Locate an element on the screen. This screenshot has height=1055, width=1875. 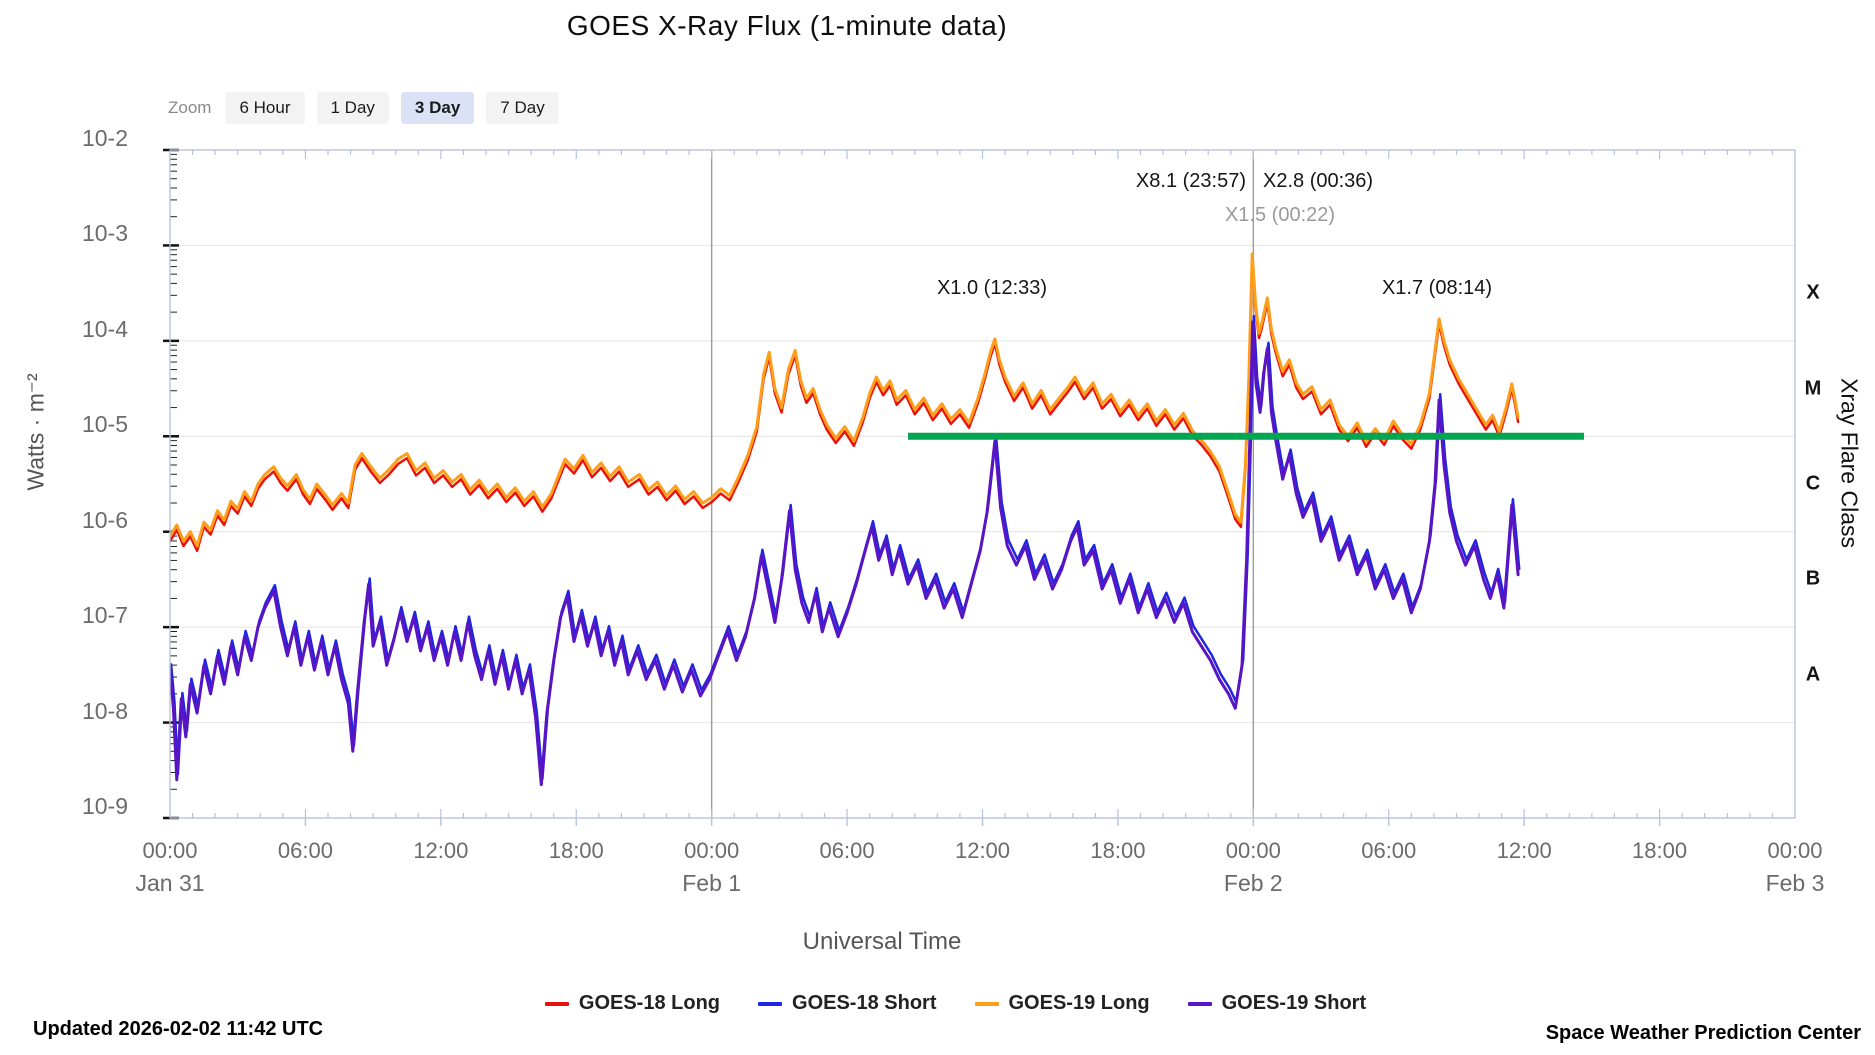
flare-class-letter: M is located at coordinates (1813, 388).